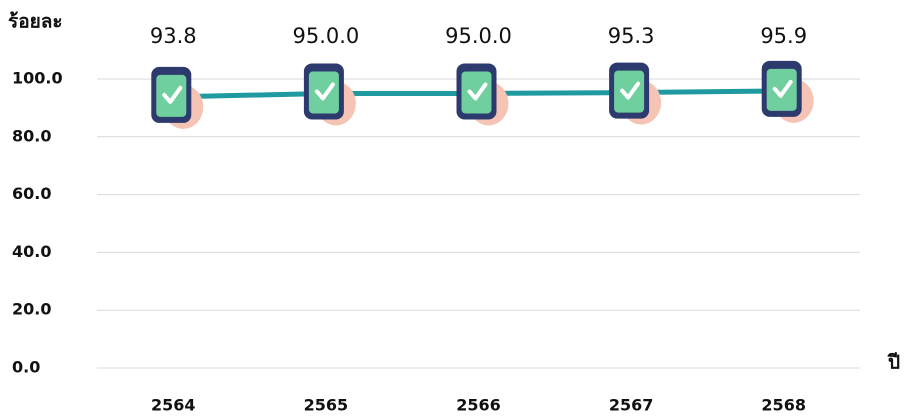  I want to click on y-tick-label: 60.0, so click(31, 193).